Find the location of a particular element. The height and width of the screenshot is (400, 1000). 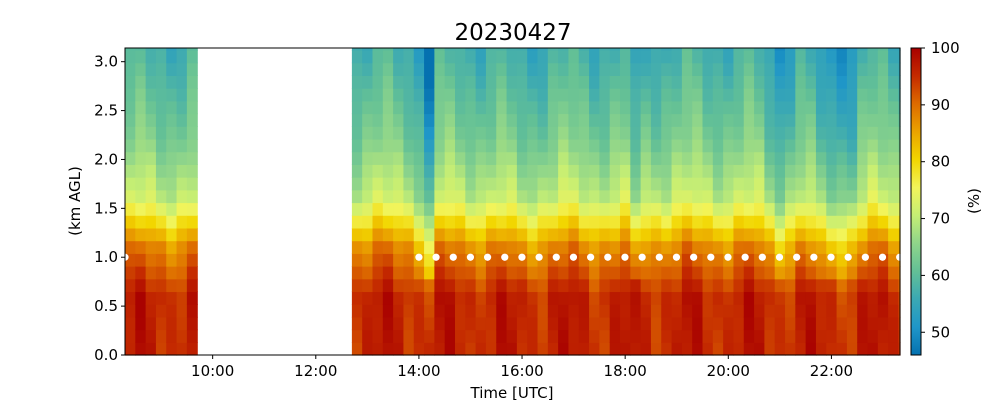

colorbar-tick-label: 100 is located at coordinates (945, 48).